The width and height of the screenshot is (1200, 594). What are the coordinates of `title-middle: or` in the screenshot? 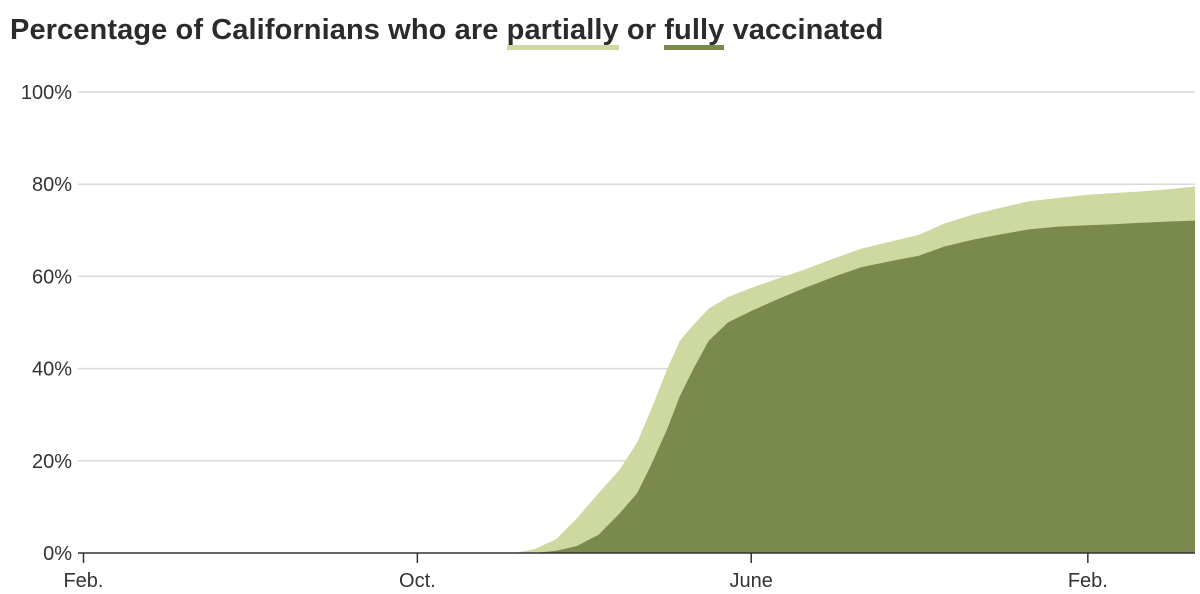 It's located at (641, 30).